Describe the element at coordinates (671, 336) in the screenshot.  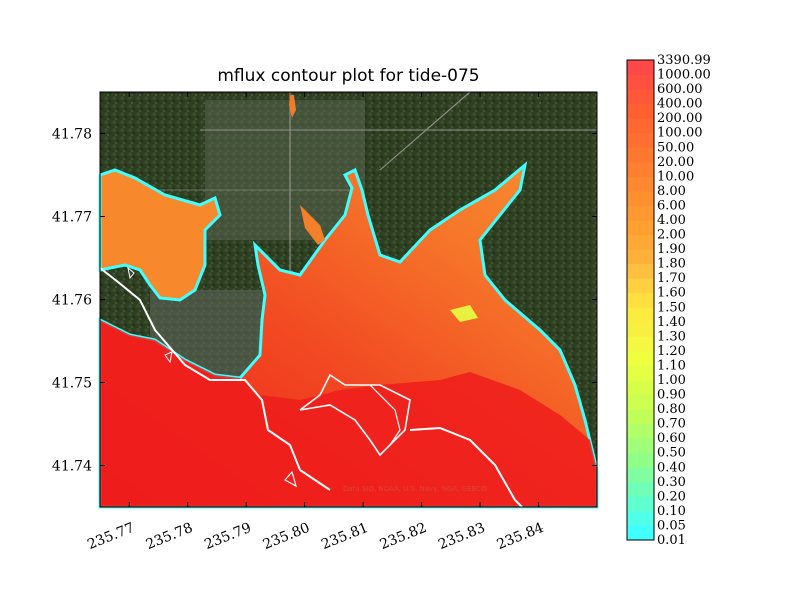
I see `colorbar-level-label: 1.30` at that location.